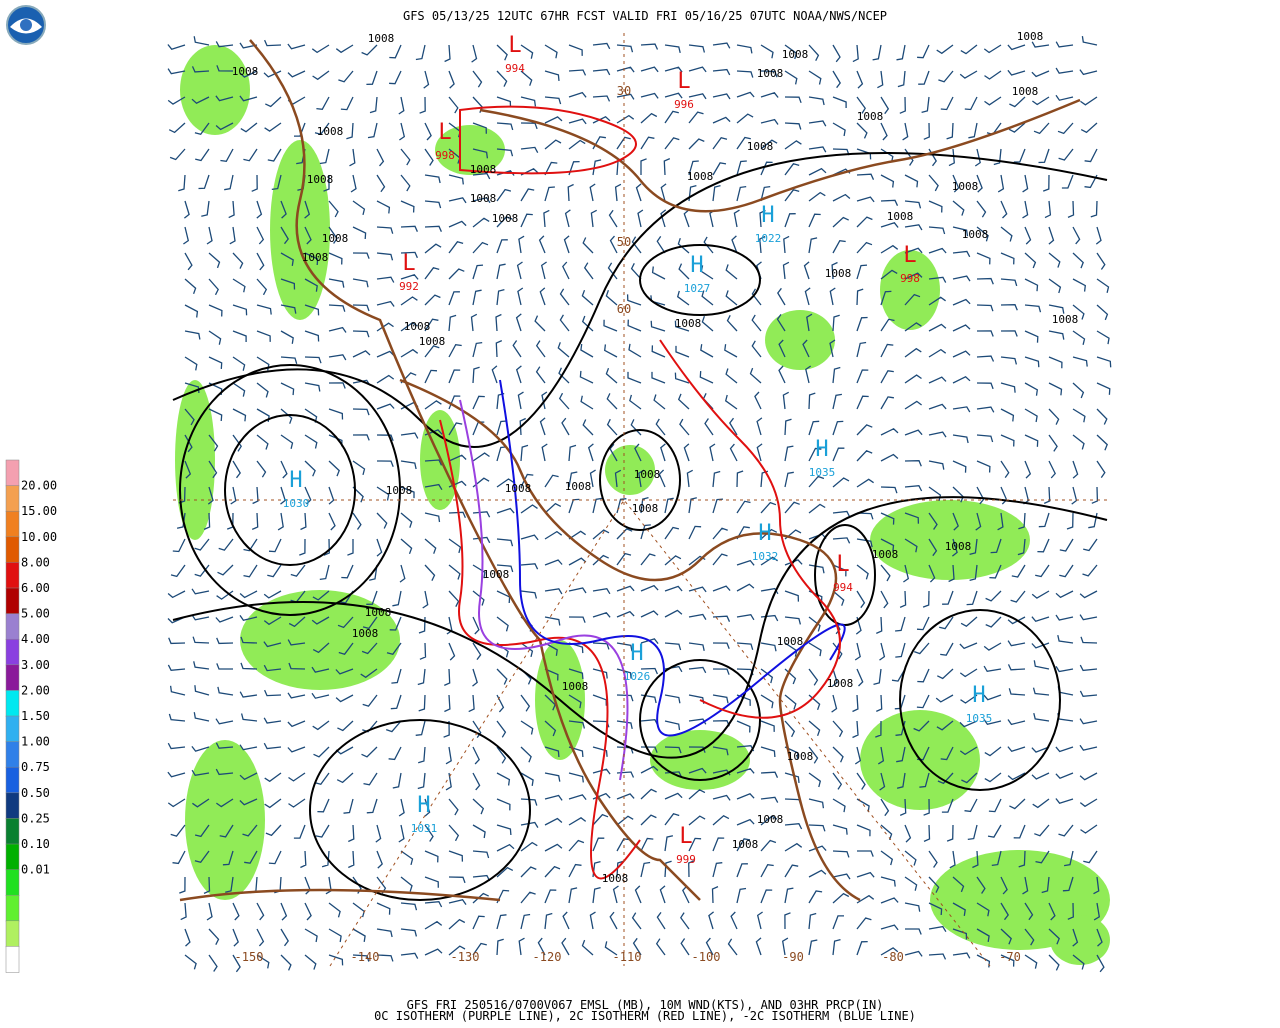 Image resolution: width=1280 pixels, height=1028 pixels. What do you see at coordinates (424, 828) in the screenshot?
I see `center-pressure: 1031` at bounding box center [424, 828].